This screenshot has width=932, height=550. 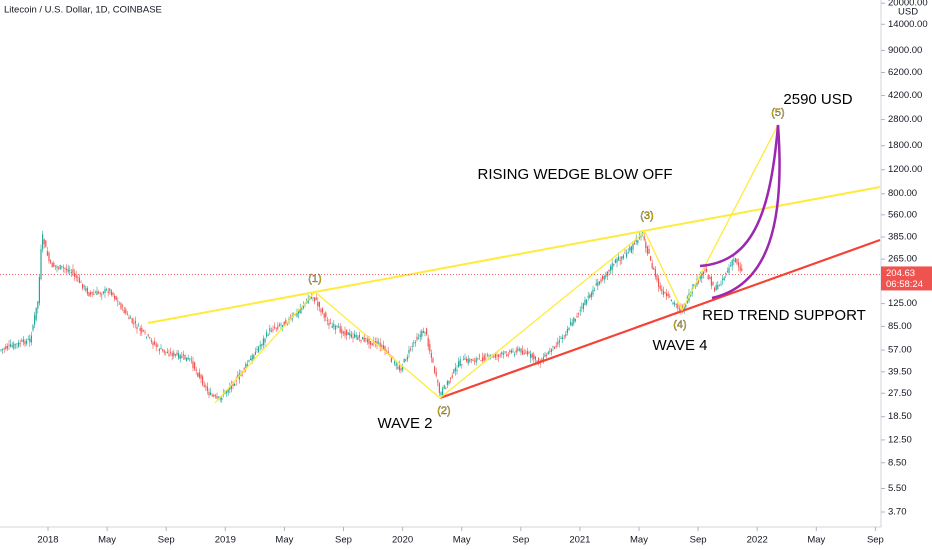 I want to click on y-tick-label: 9000.00, so click(x=905, y=50).